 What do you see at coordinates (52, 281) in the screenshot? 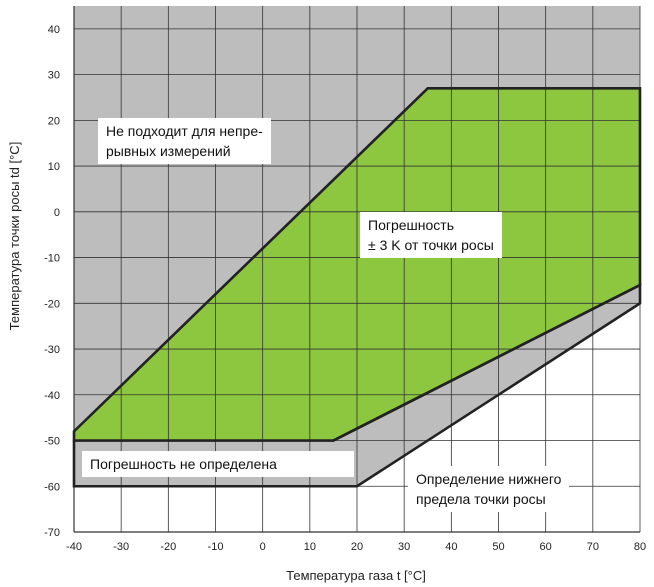
I see `y-axis-ticks: -70 -60 -50 -40 -30 -20 -10 0 10 20 30 40` at bounding box center [52, 281].